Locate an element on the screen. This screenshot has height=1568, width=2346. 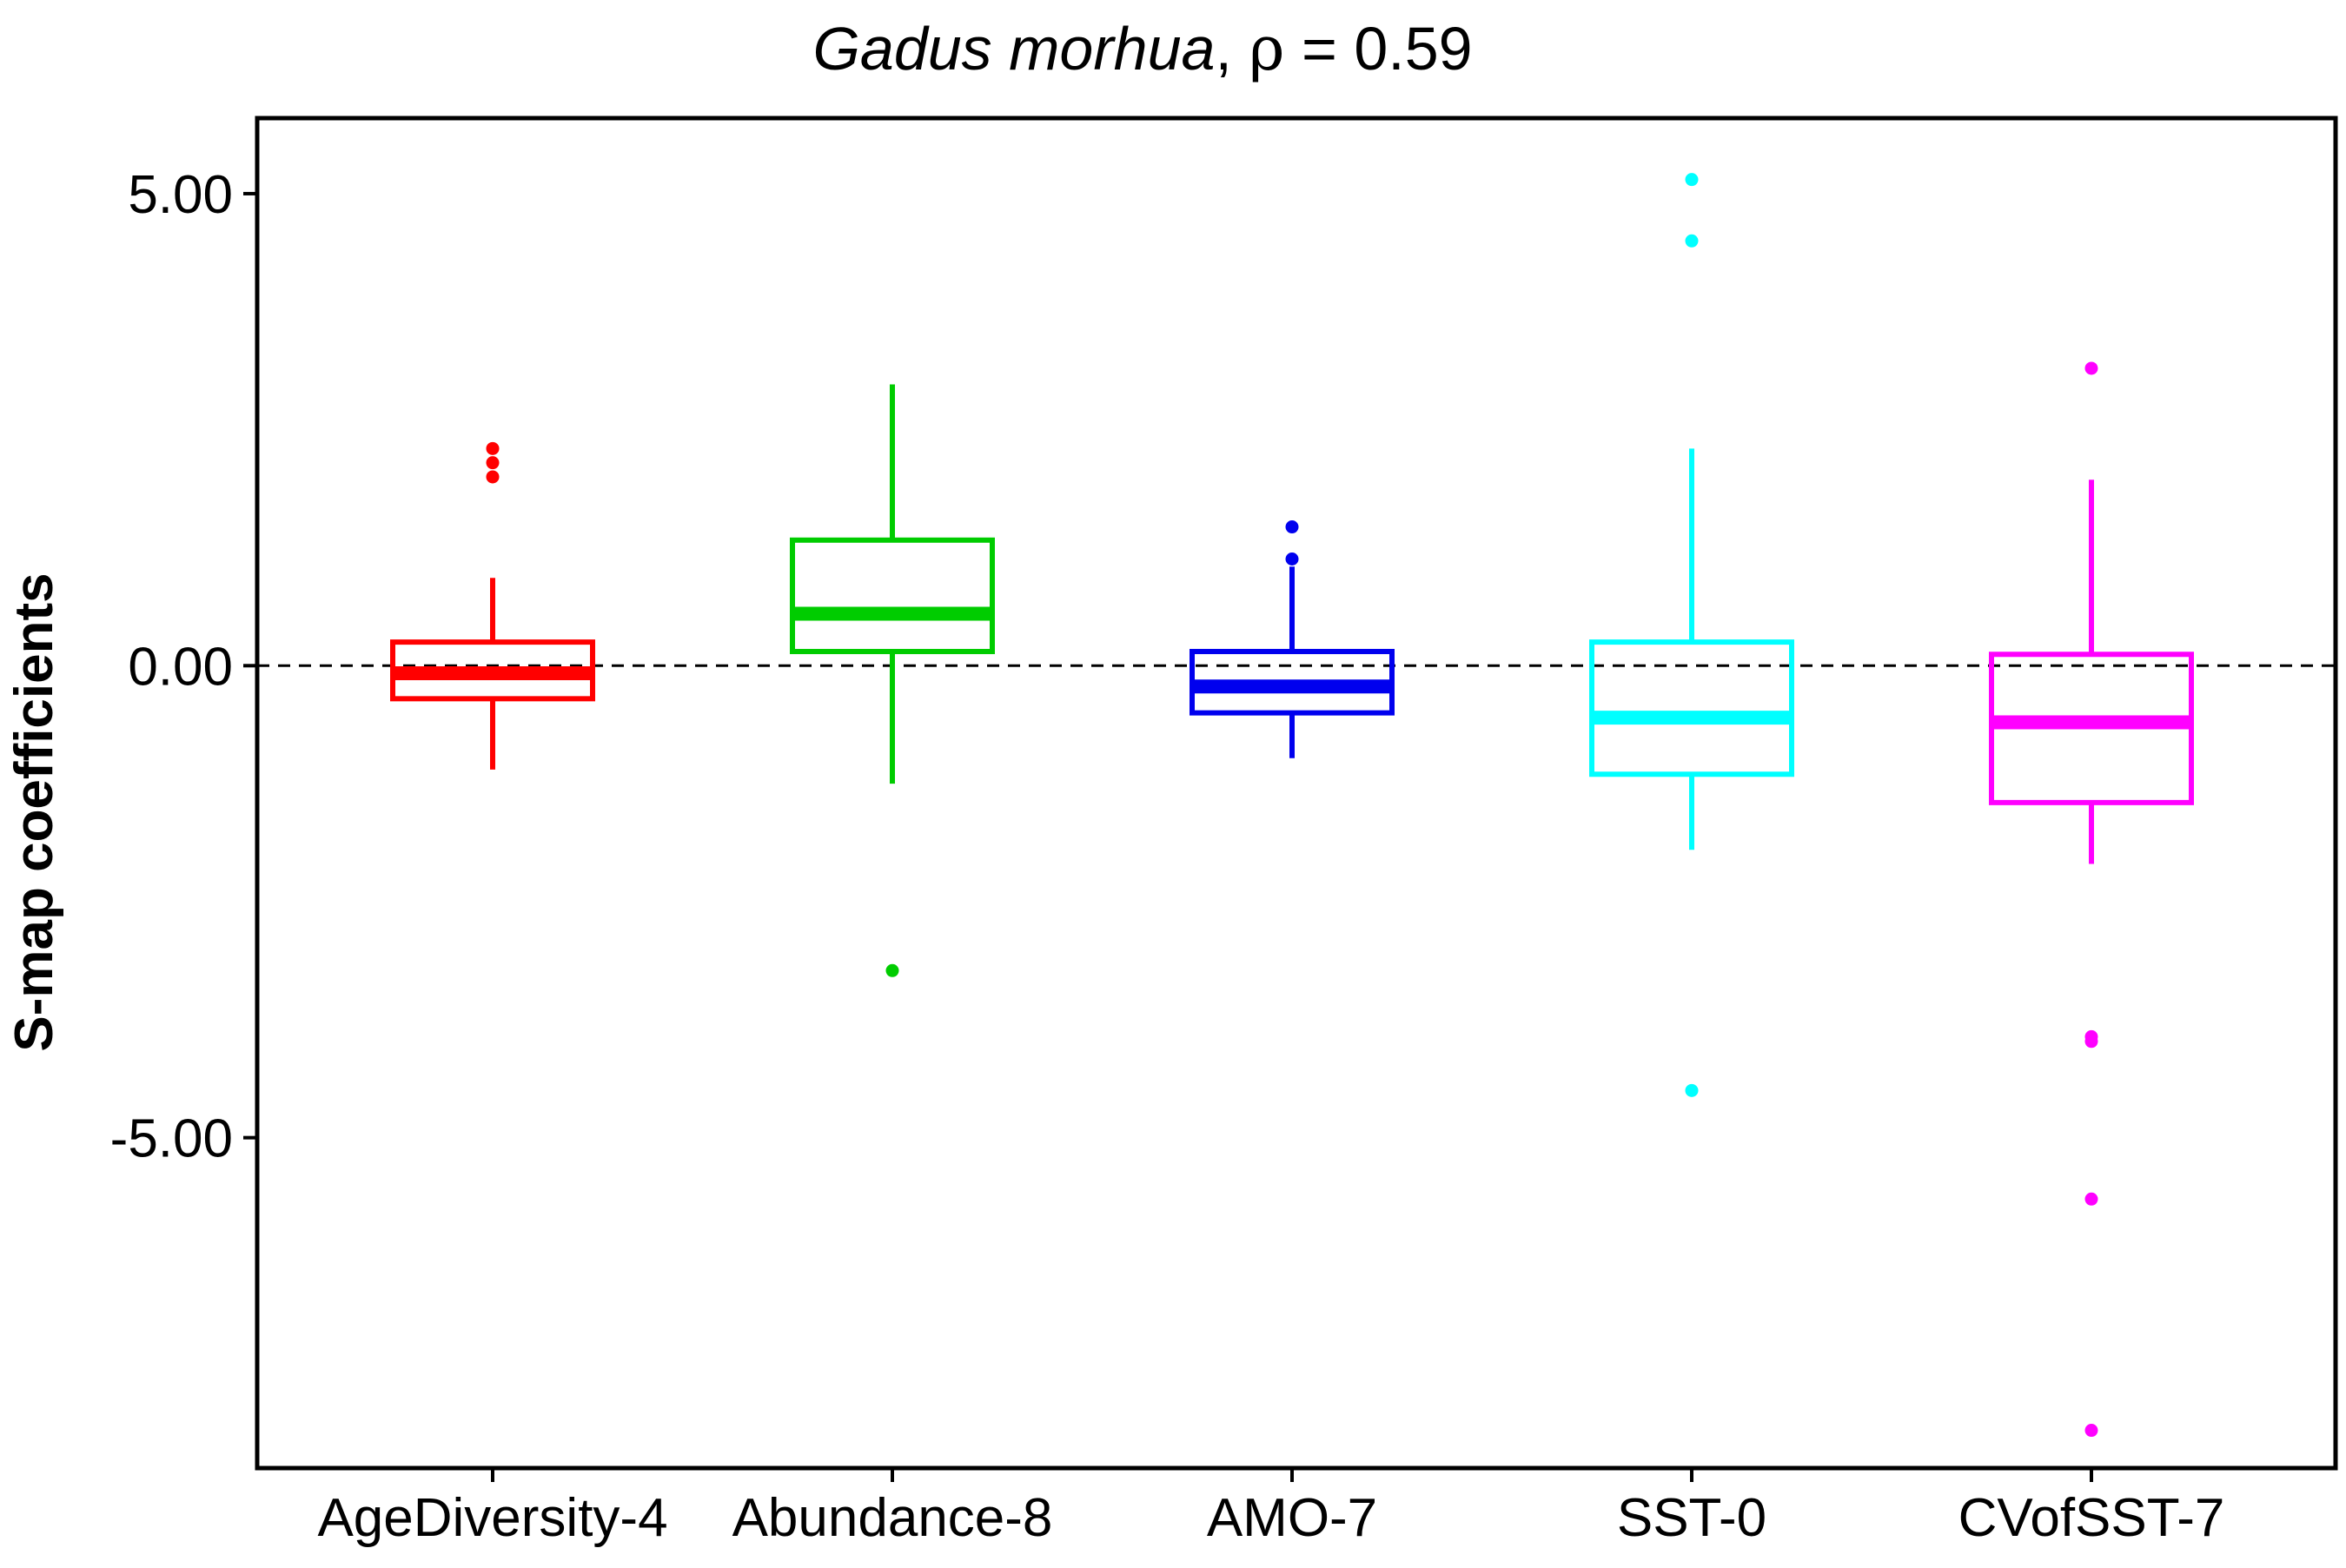
title-rho-symbol: ρ is located at coordinates (1267, 48).